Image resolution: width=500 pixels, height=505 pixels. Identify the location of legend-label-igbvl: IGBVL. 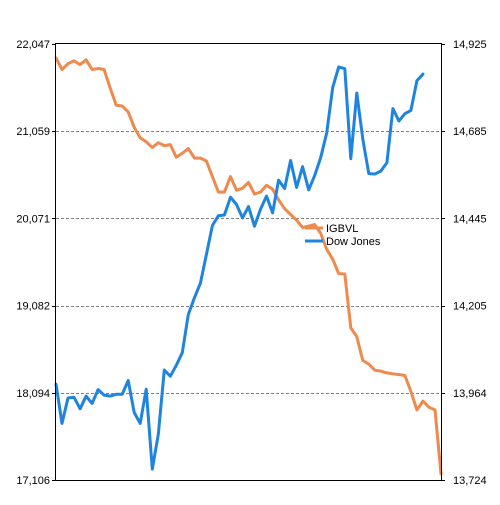
(342, 229).